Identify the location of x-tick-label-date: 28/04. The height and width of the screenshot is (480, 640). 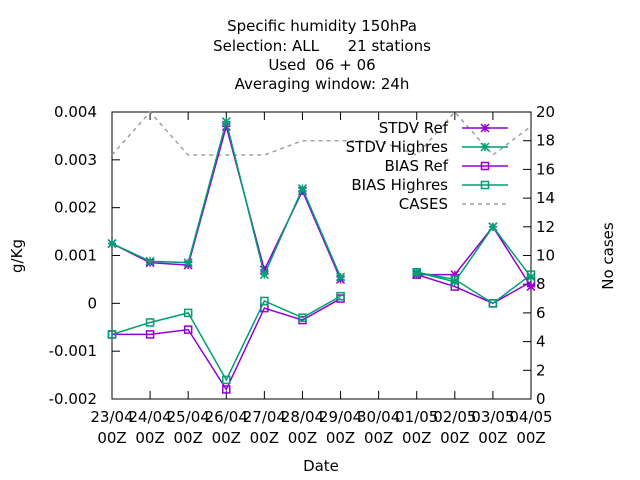
(302, 417).